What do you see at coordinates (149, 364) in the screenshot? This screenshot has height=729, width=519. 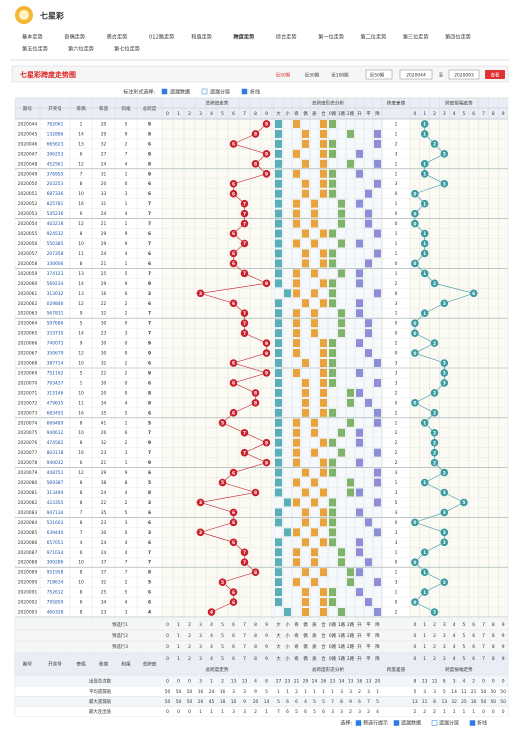 I see `span-value: 6` at bounding box center [149, 364].